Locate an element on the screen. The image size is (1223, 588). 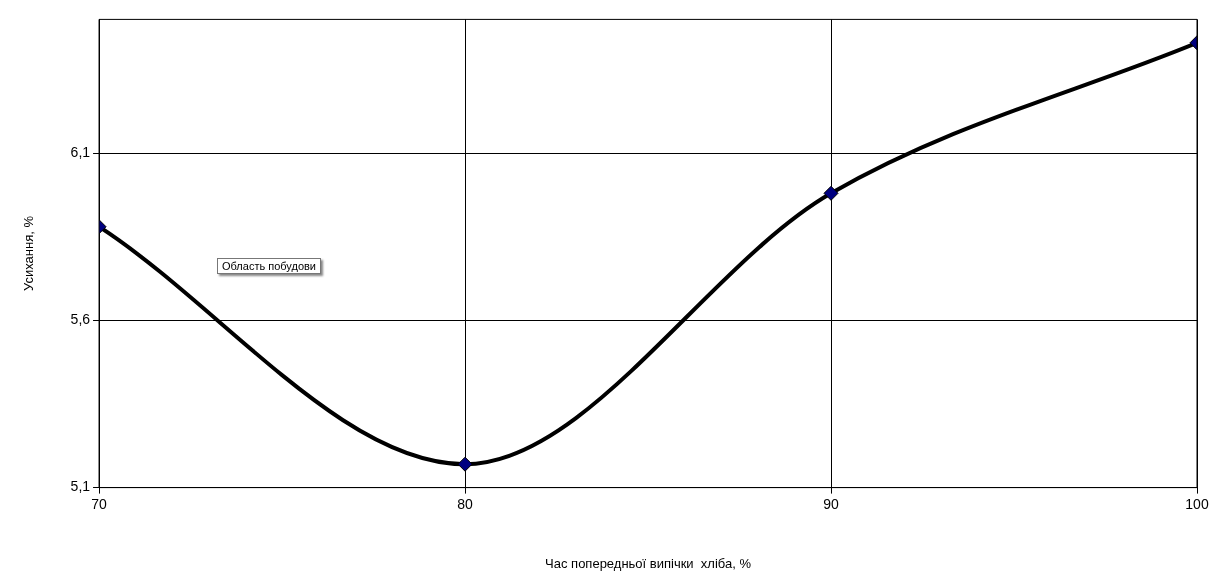
x-tick-label: 70 is located at coordinates (99, 503).